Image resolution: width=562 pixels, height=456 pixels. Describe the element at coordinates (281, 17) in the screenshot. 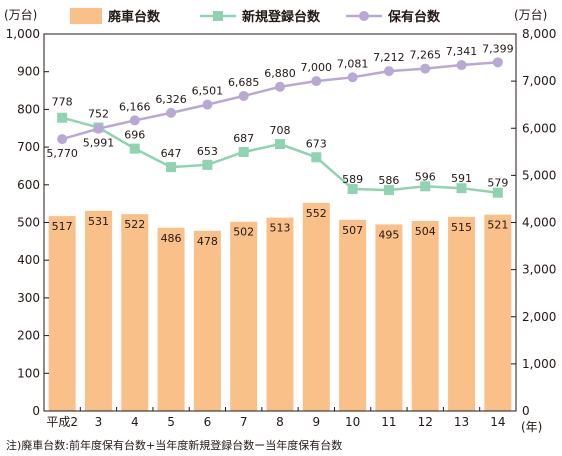

I see `legend-label-new-registrations: 新規登録台数` at that location.